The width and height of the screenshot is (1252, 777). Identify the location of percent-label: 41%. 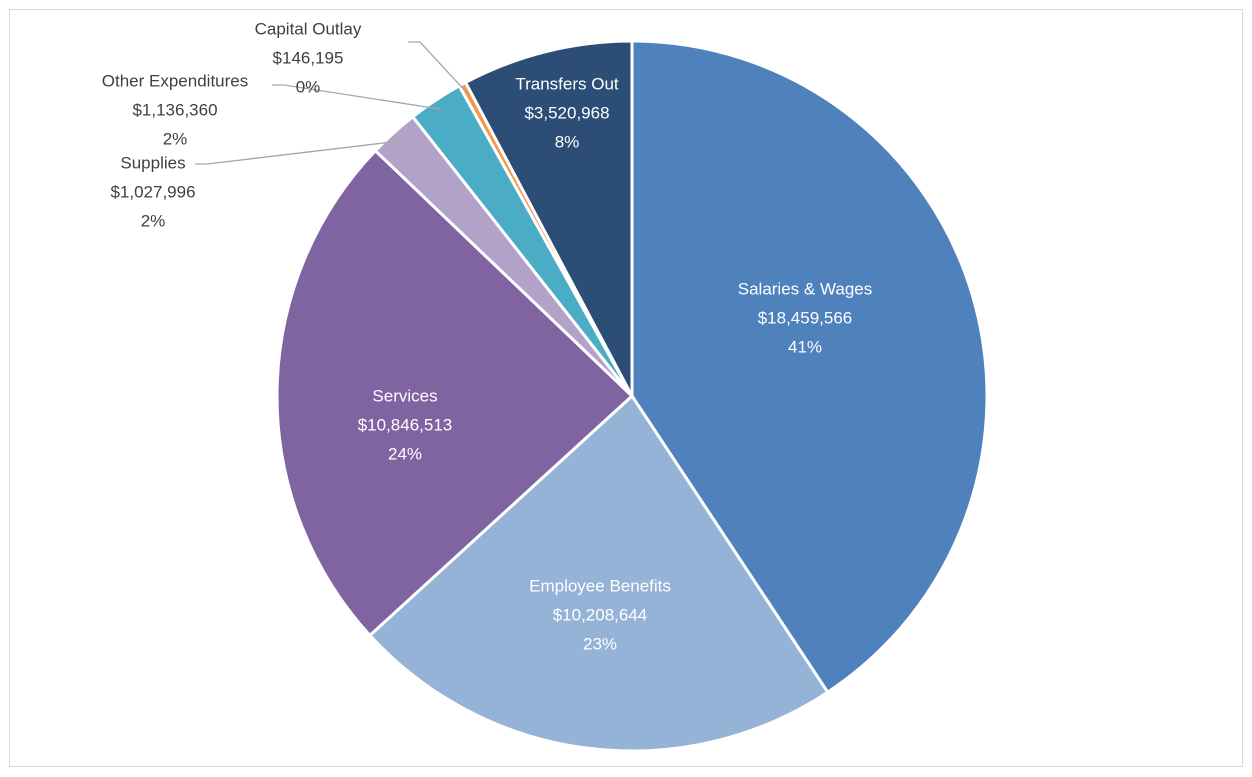
(805, 346).